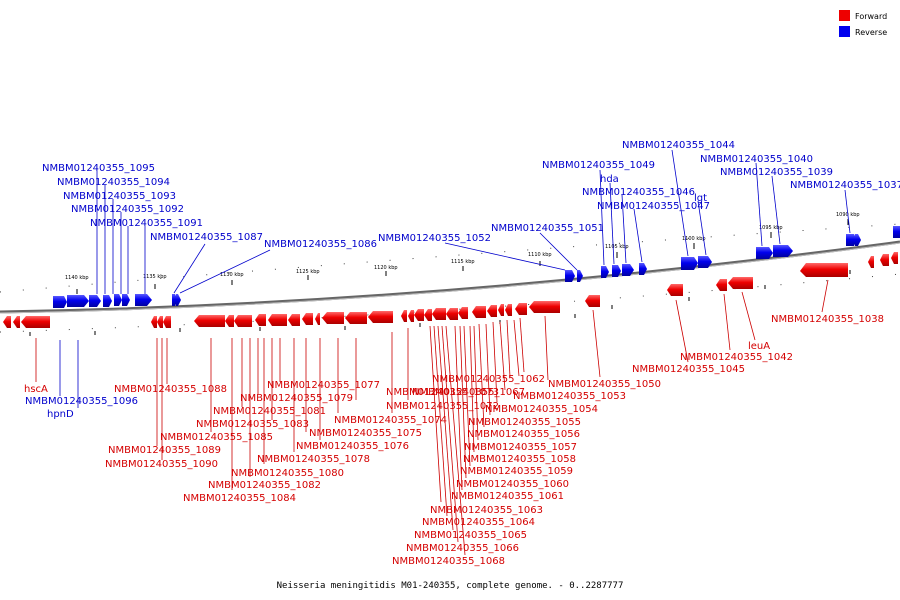  I want to click on gene-label: NMBM01240355_1081, so click(269, 411).